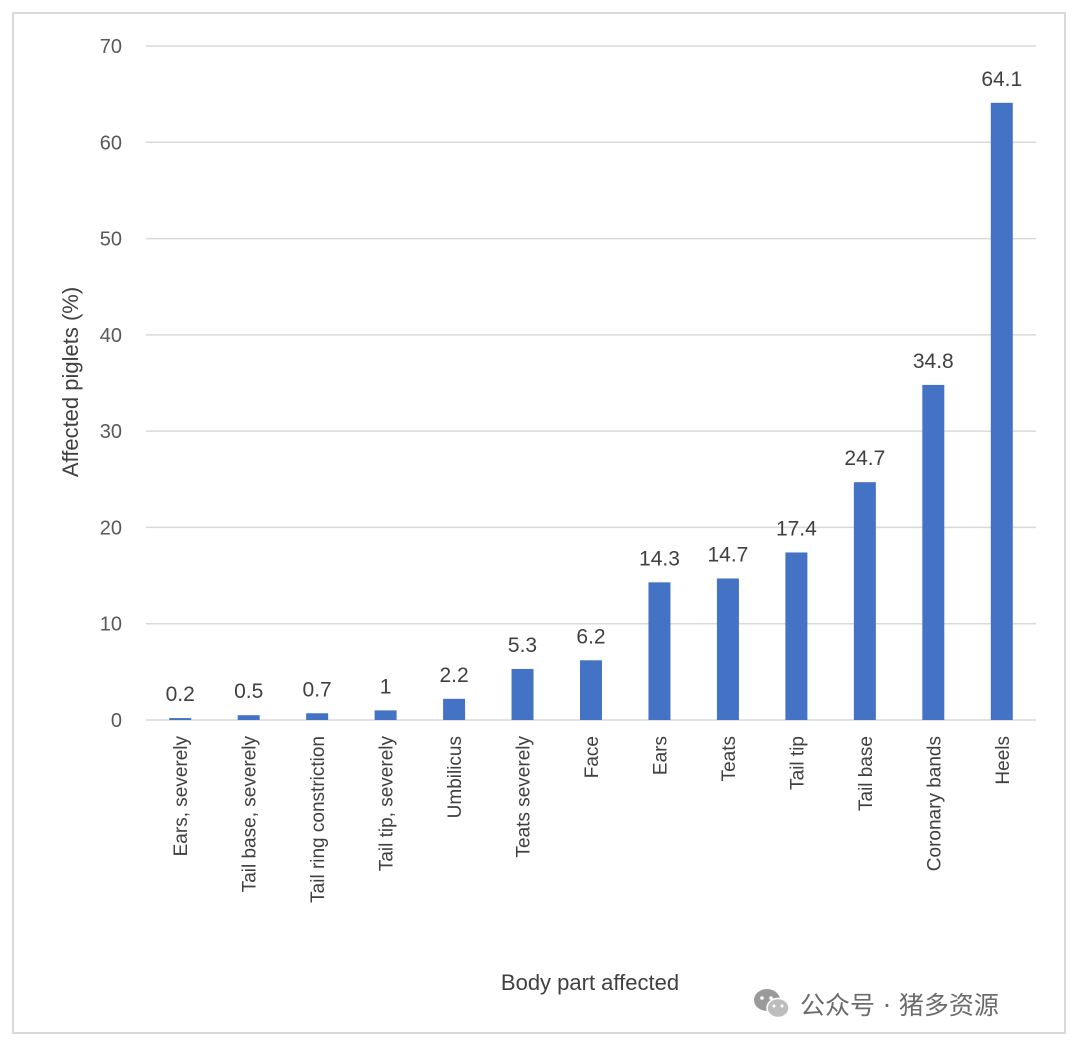 The image size is (1080, 1048). Describe the element at coordinates (248, 691) in the screenshot. I see `data-label: 0.5` at that location.